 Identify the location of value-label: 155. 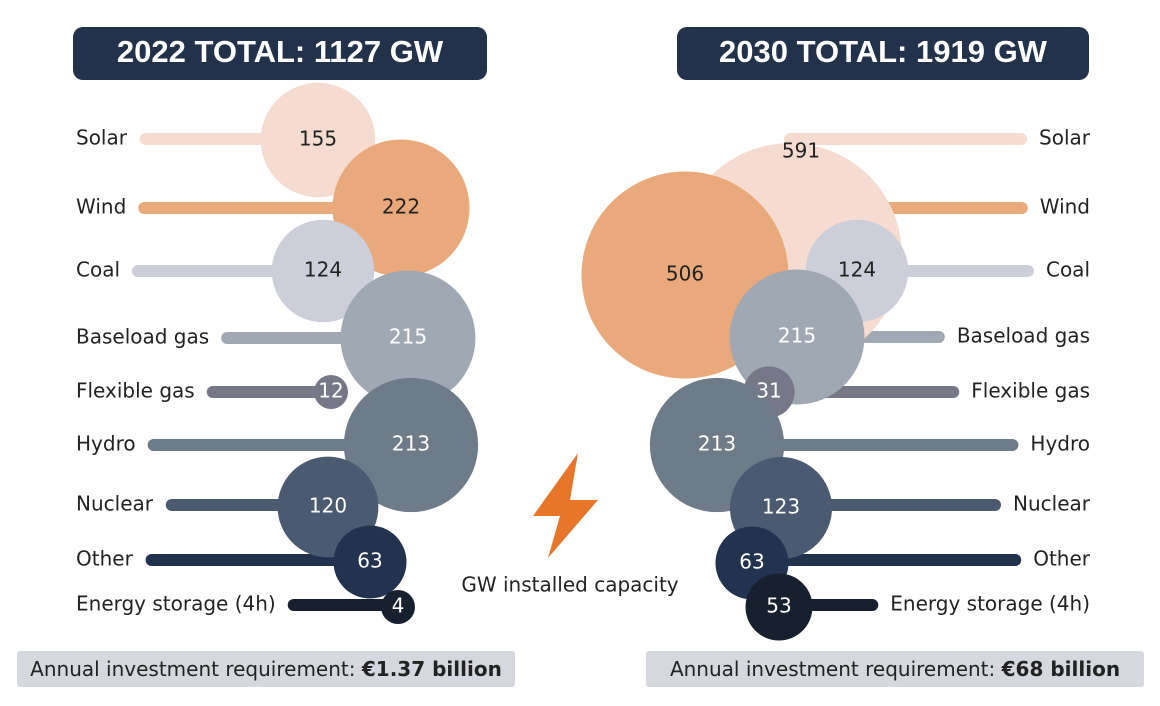
(318, 139).